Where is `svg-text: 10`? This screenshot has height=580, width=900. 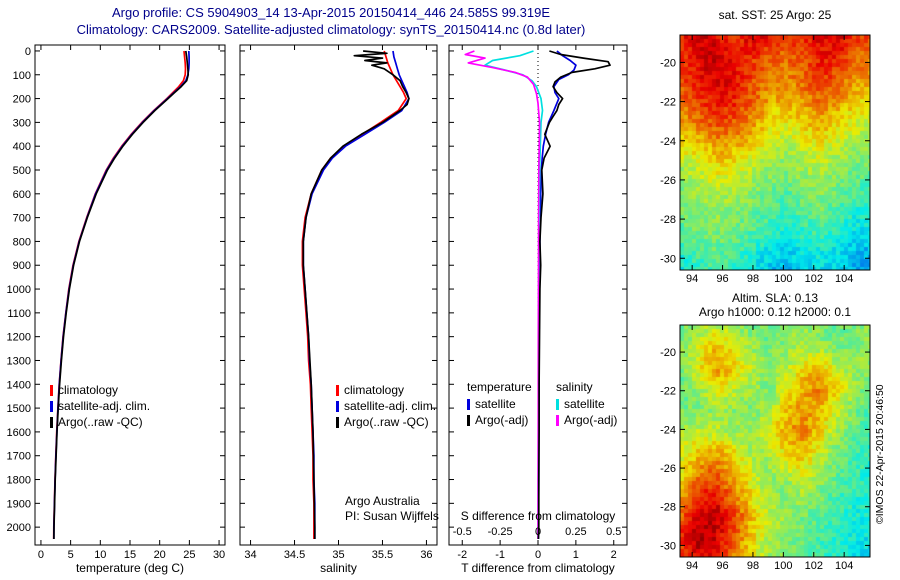
svg-text: 10 is located at coordinates (100, 555).